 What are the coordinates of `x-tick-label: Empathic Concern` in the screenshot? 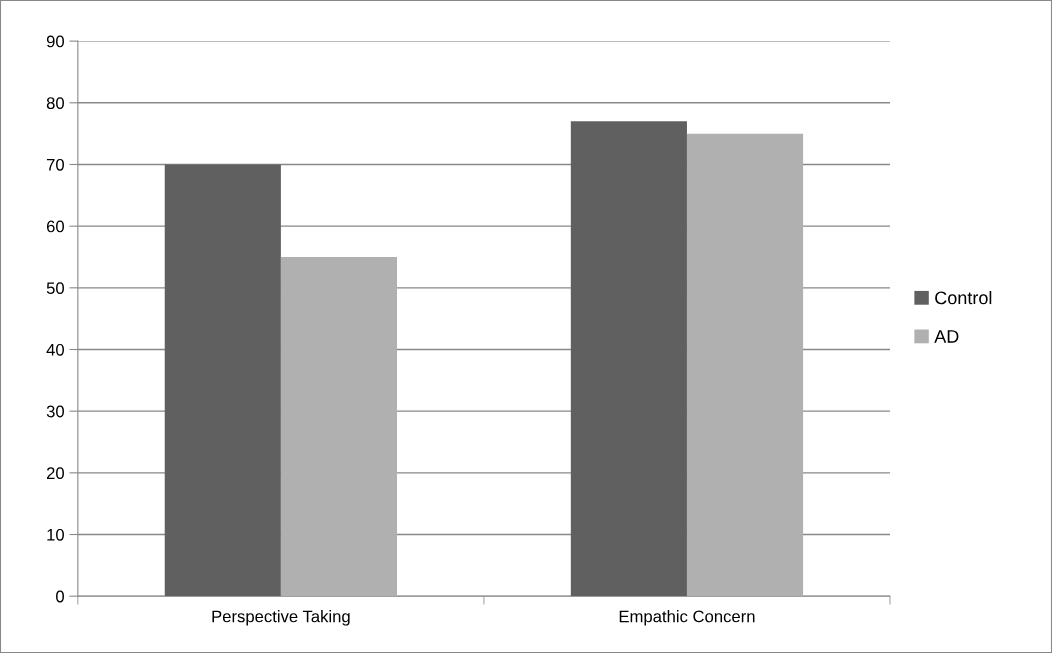 It's located at (687, 618).